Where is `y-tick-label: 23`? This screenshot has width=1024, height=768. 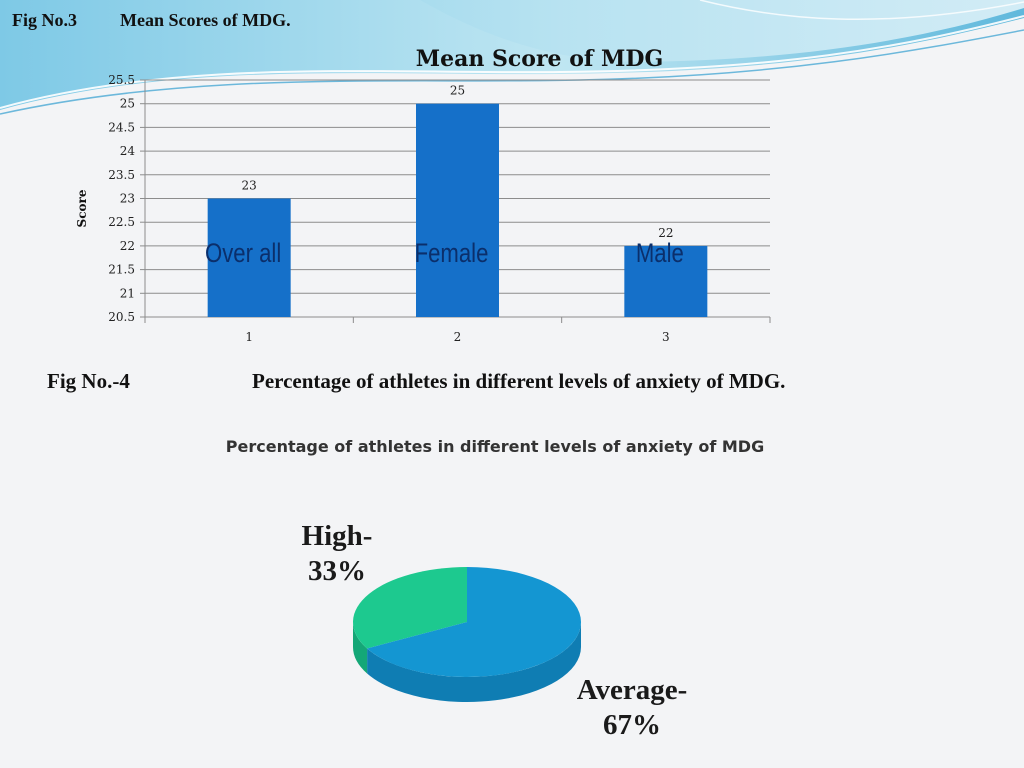 y-tick-label: 23 is located at coordinates (127, 199).